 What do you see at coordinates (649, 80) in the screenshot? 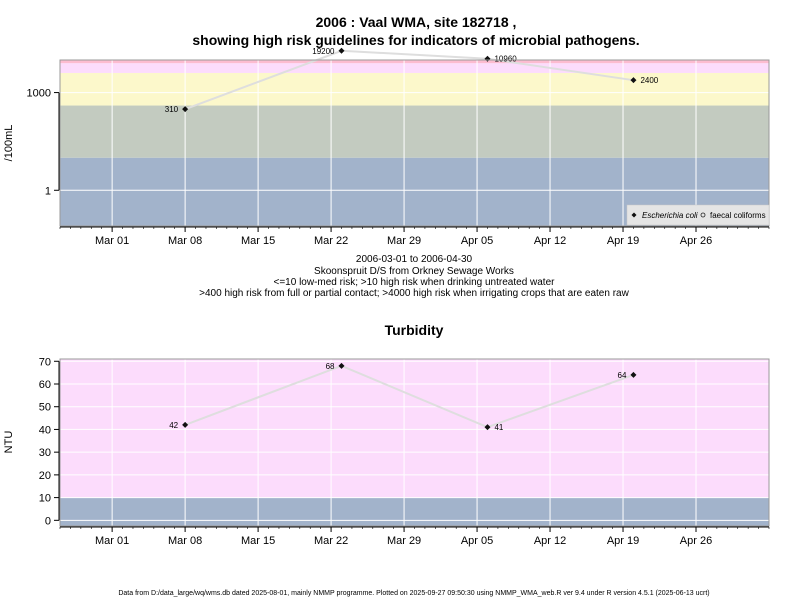
I see `data-label: 2400` at bounding box center [649, 80].